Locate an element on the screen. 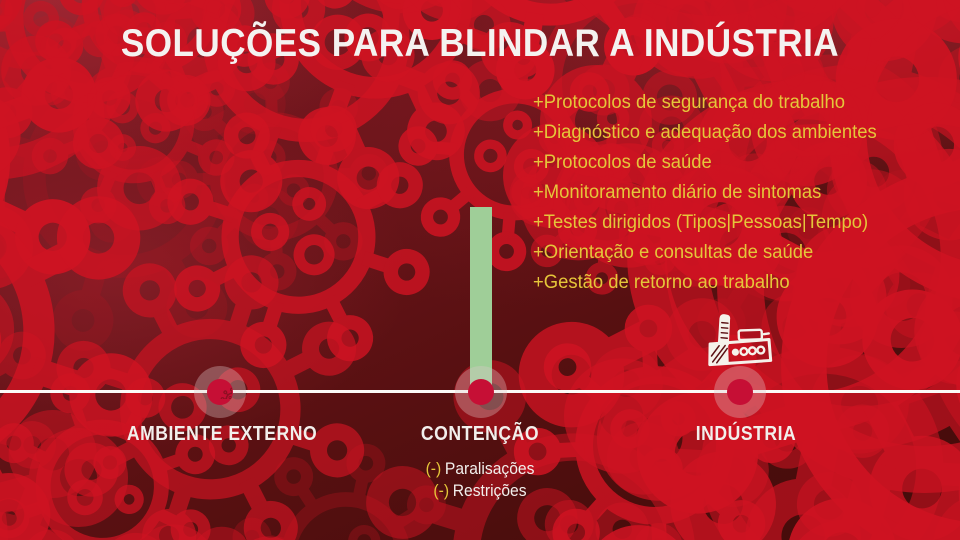 This screenshot has height=540, width=960. contention-note-restricoes: (-) Restrições is located at coordinates (480, 491).